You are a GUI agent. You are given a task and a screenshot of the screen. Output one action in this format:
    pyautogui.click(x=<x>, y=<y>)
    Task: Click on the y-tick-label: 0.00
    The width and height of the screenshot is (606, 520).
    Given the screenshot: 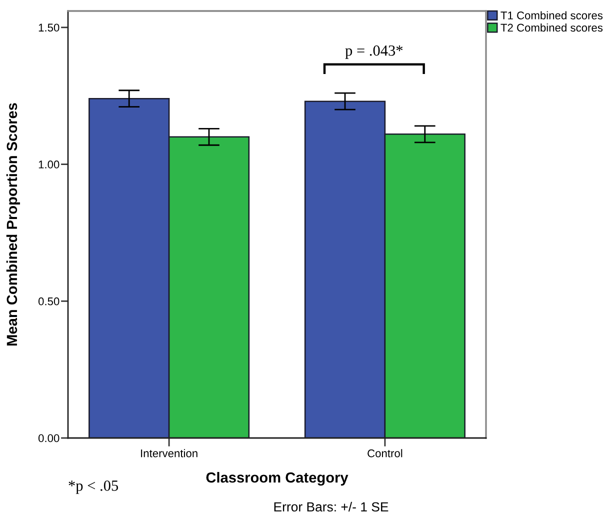 What is the action you would take?
    pyautogui.click(x=49, y=438)
    